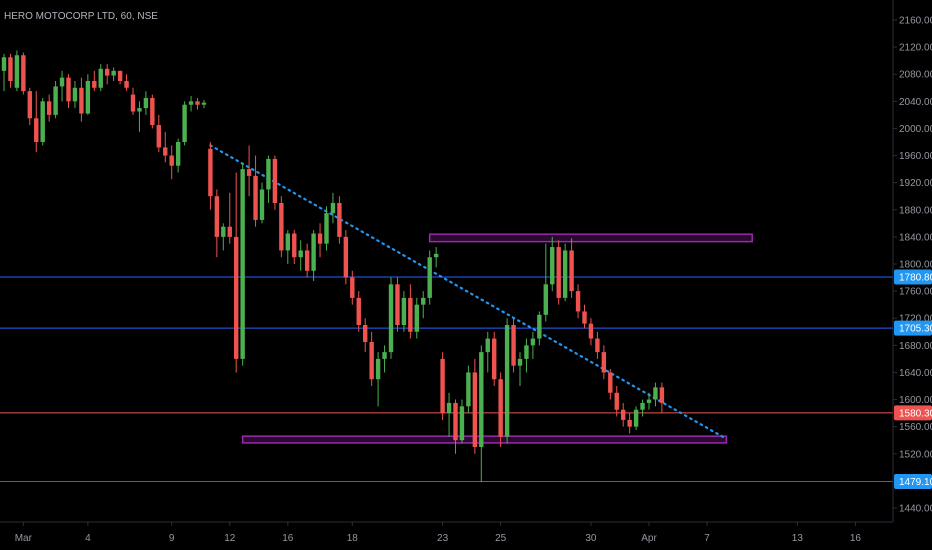 This screenshot has height=550, width=932. Describe the element at coordinates (915, 265) in the screenshot. I see `price-tick-label: 1800.00` at that location.